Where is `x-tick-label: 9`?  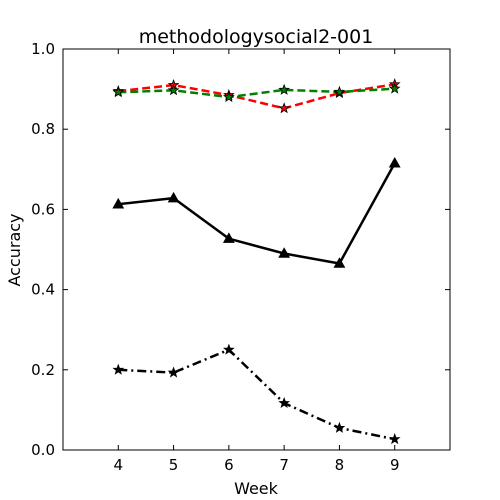
x-tick-label: 9 is located at coordinates (395, 465).